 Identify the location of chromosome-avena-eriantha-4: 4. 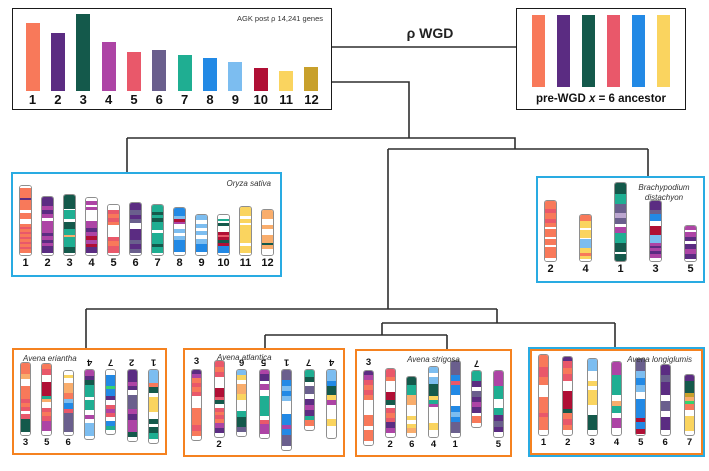
(89, 401).